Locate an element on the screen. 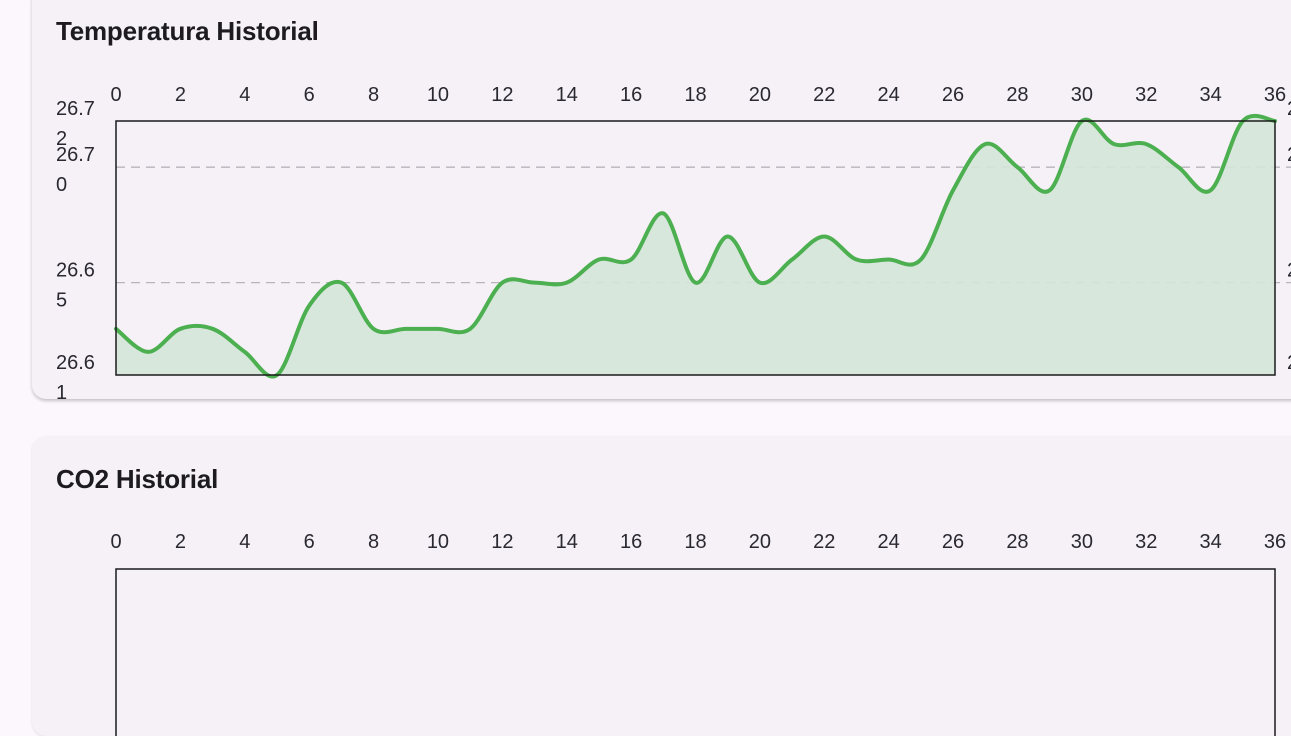  temp-y-tick-label-right: 26.70 is located at coordinates (1289, 155).